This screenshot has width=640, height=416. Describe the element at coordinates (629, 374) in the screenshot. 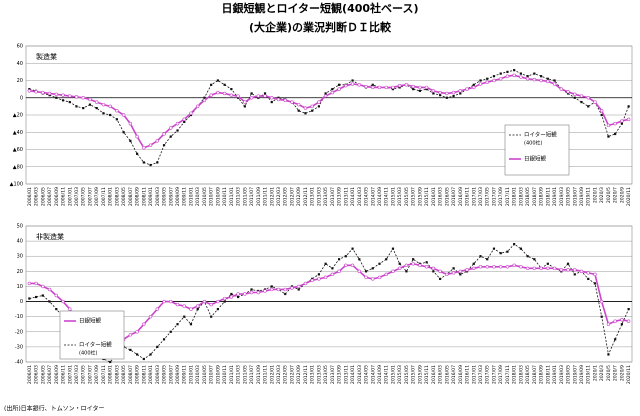

I see `x-tick-label: 2020/11` at that location.